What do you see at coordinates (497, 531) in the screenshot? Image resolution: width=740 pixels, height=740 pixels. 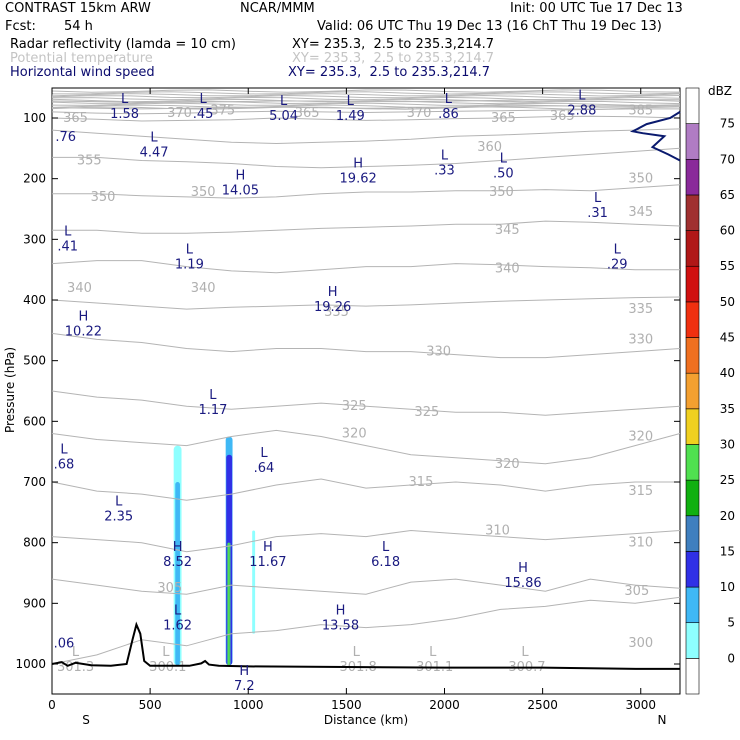 I see `theta-label: 310` at bounding box center [497, 531].